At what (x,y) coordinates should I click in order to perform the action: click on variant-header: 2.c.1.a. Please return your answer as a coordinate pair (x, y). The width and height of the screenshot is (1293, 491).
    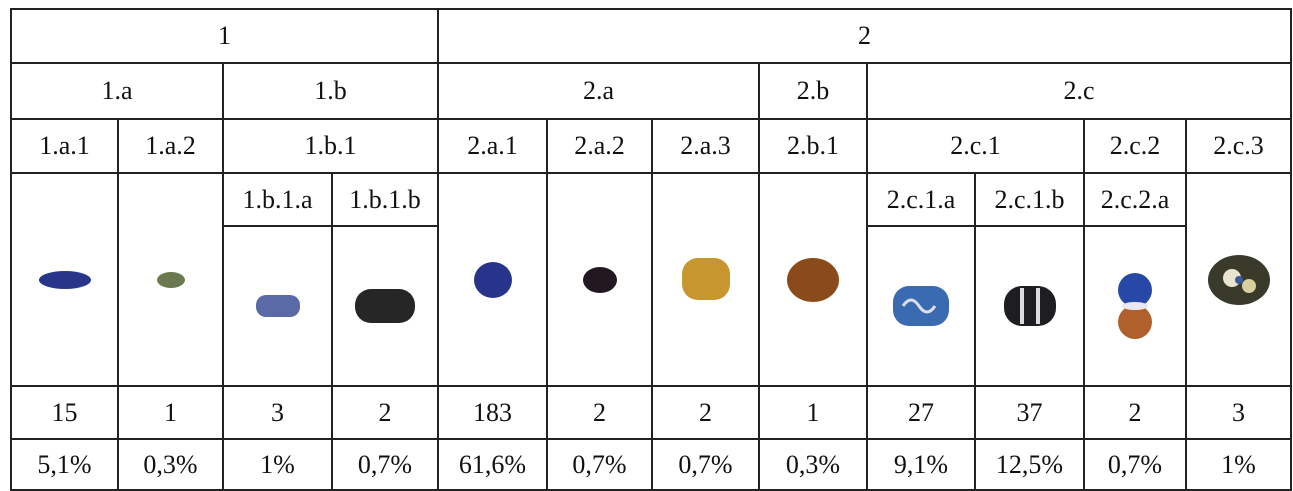
    Looking at the image, I should click on (921, 199).